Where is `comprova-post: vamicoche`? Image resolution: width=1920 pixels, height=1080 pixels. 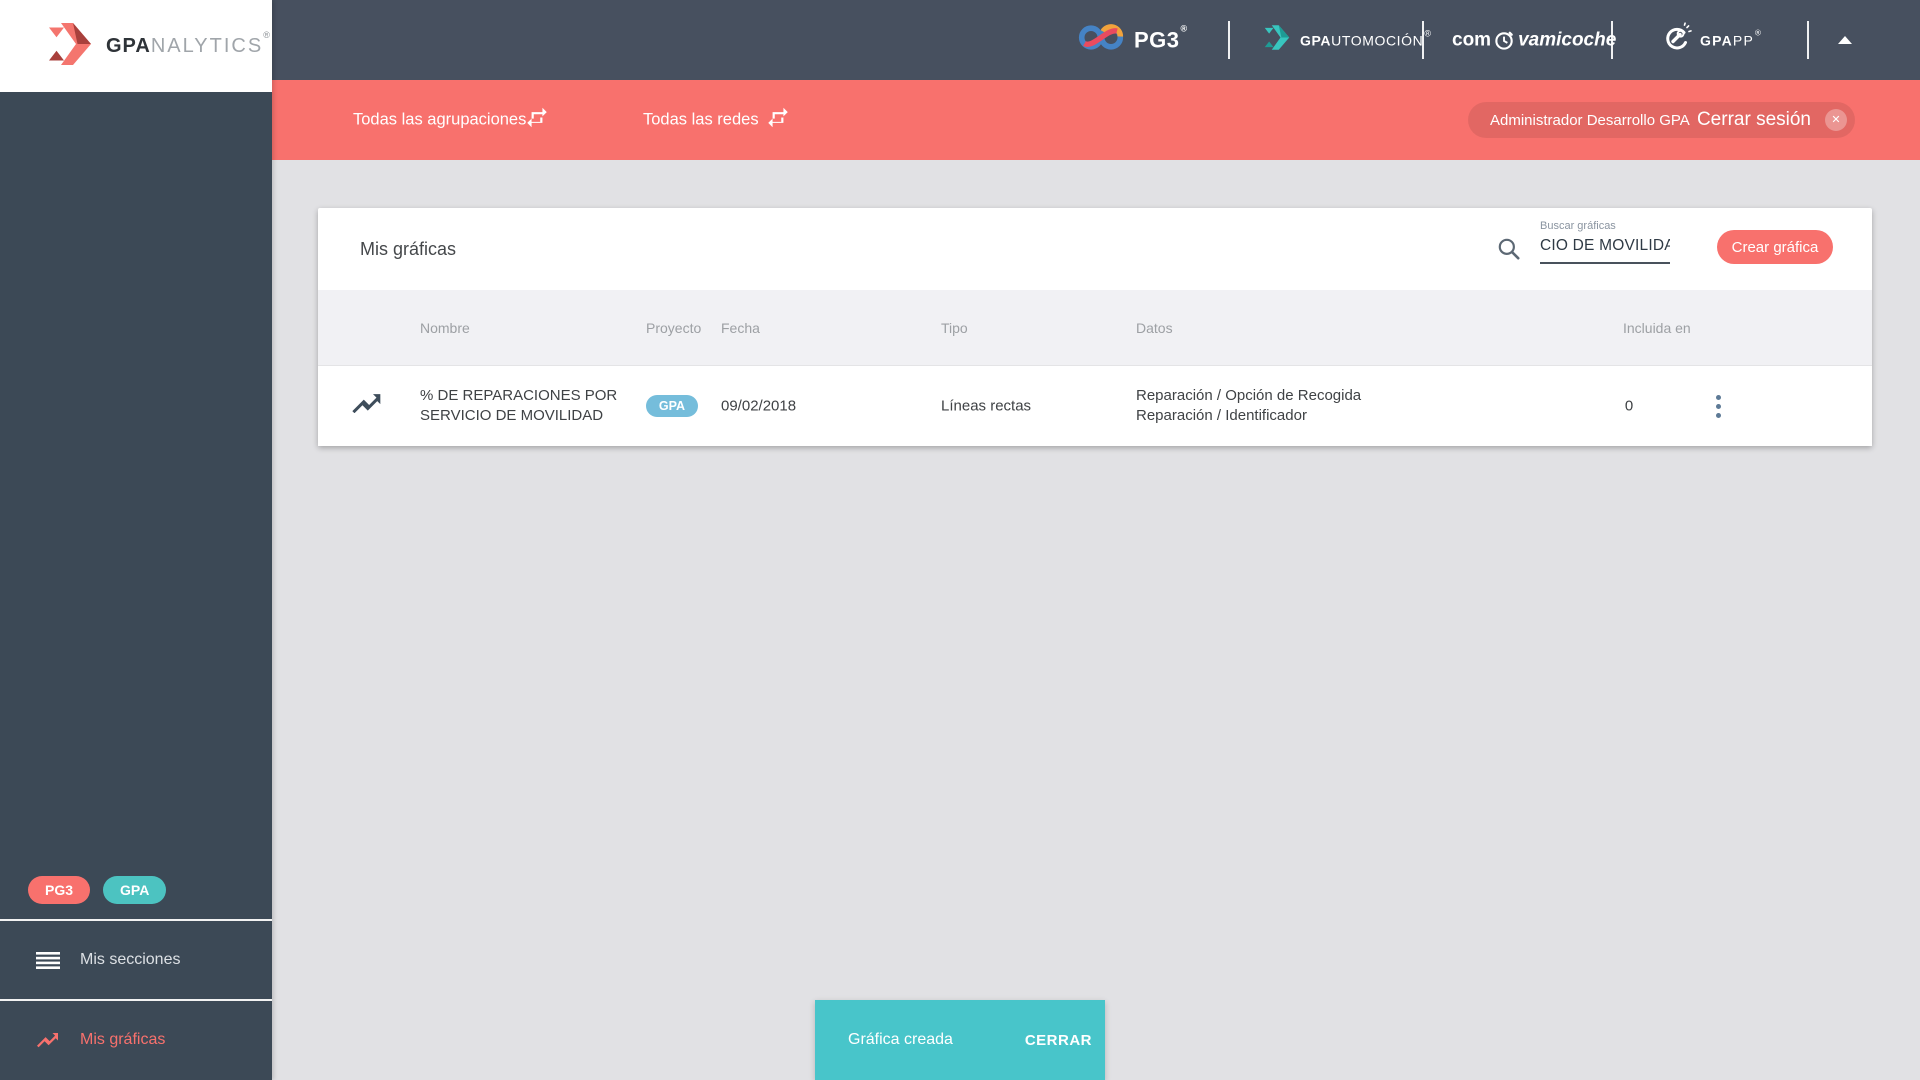
comprova-post: vamicoche is located at coordinates (1567, 39).